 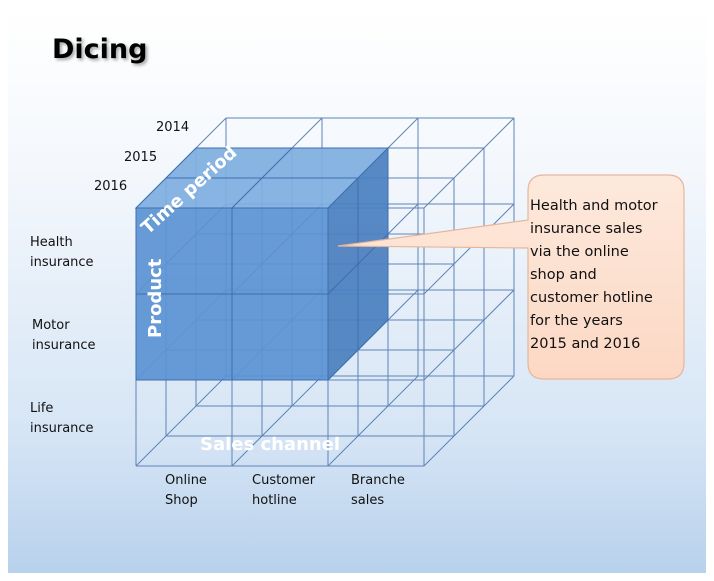 I want to click on year-label-2014: 2014, so click(x=173, y=127).